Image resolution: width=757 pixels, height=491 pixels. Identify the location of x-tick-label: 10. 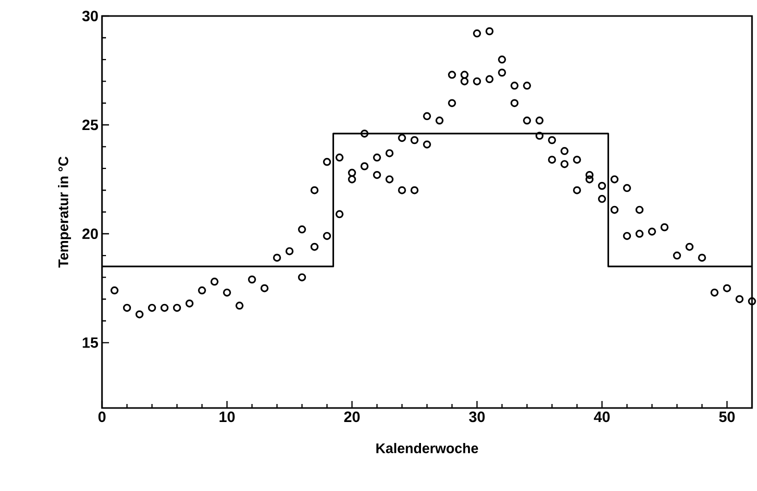
(227, 417).